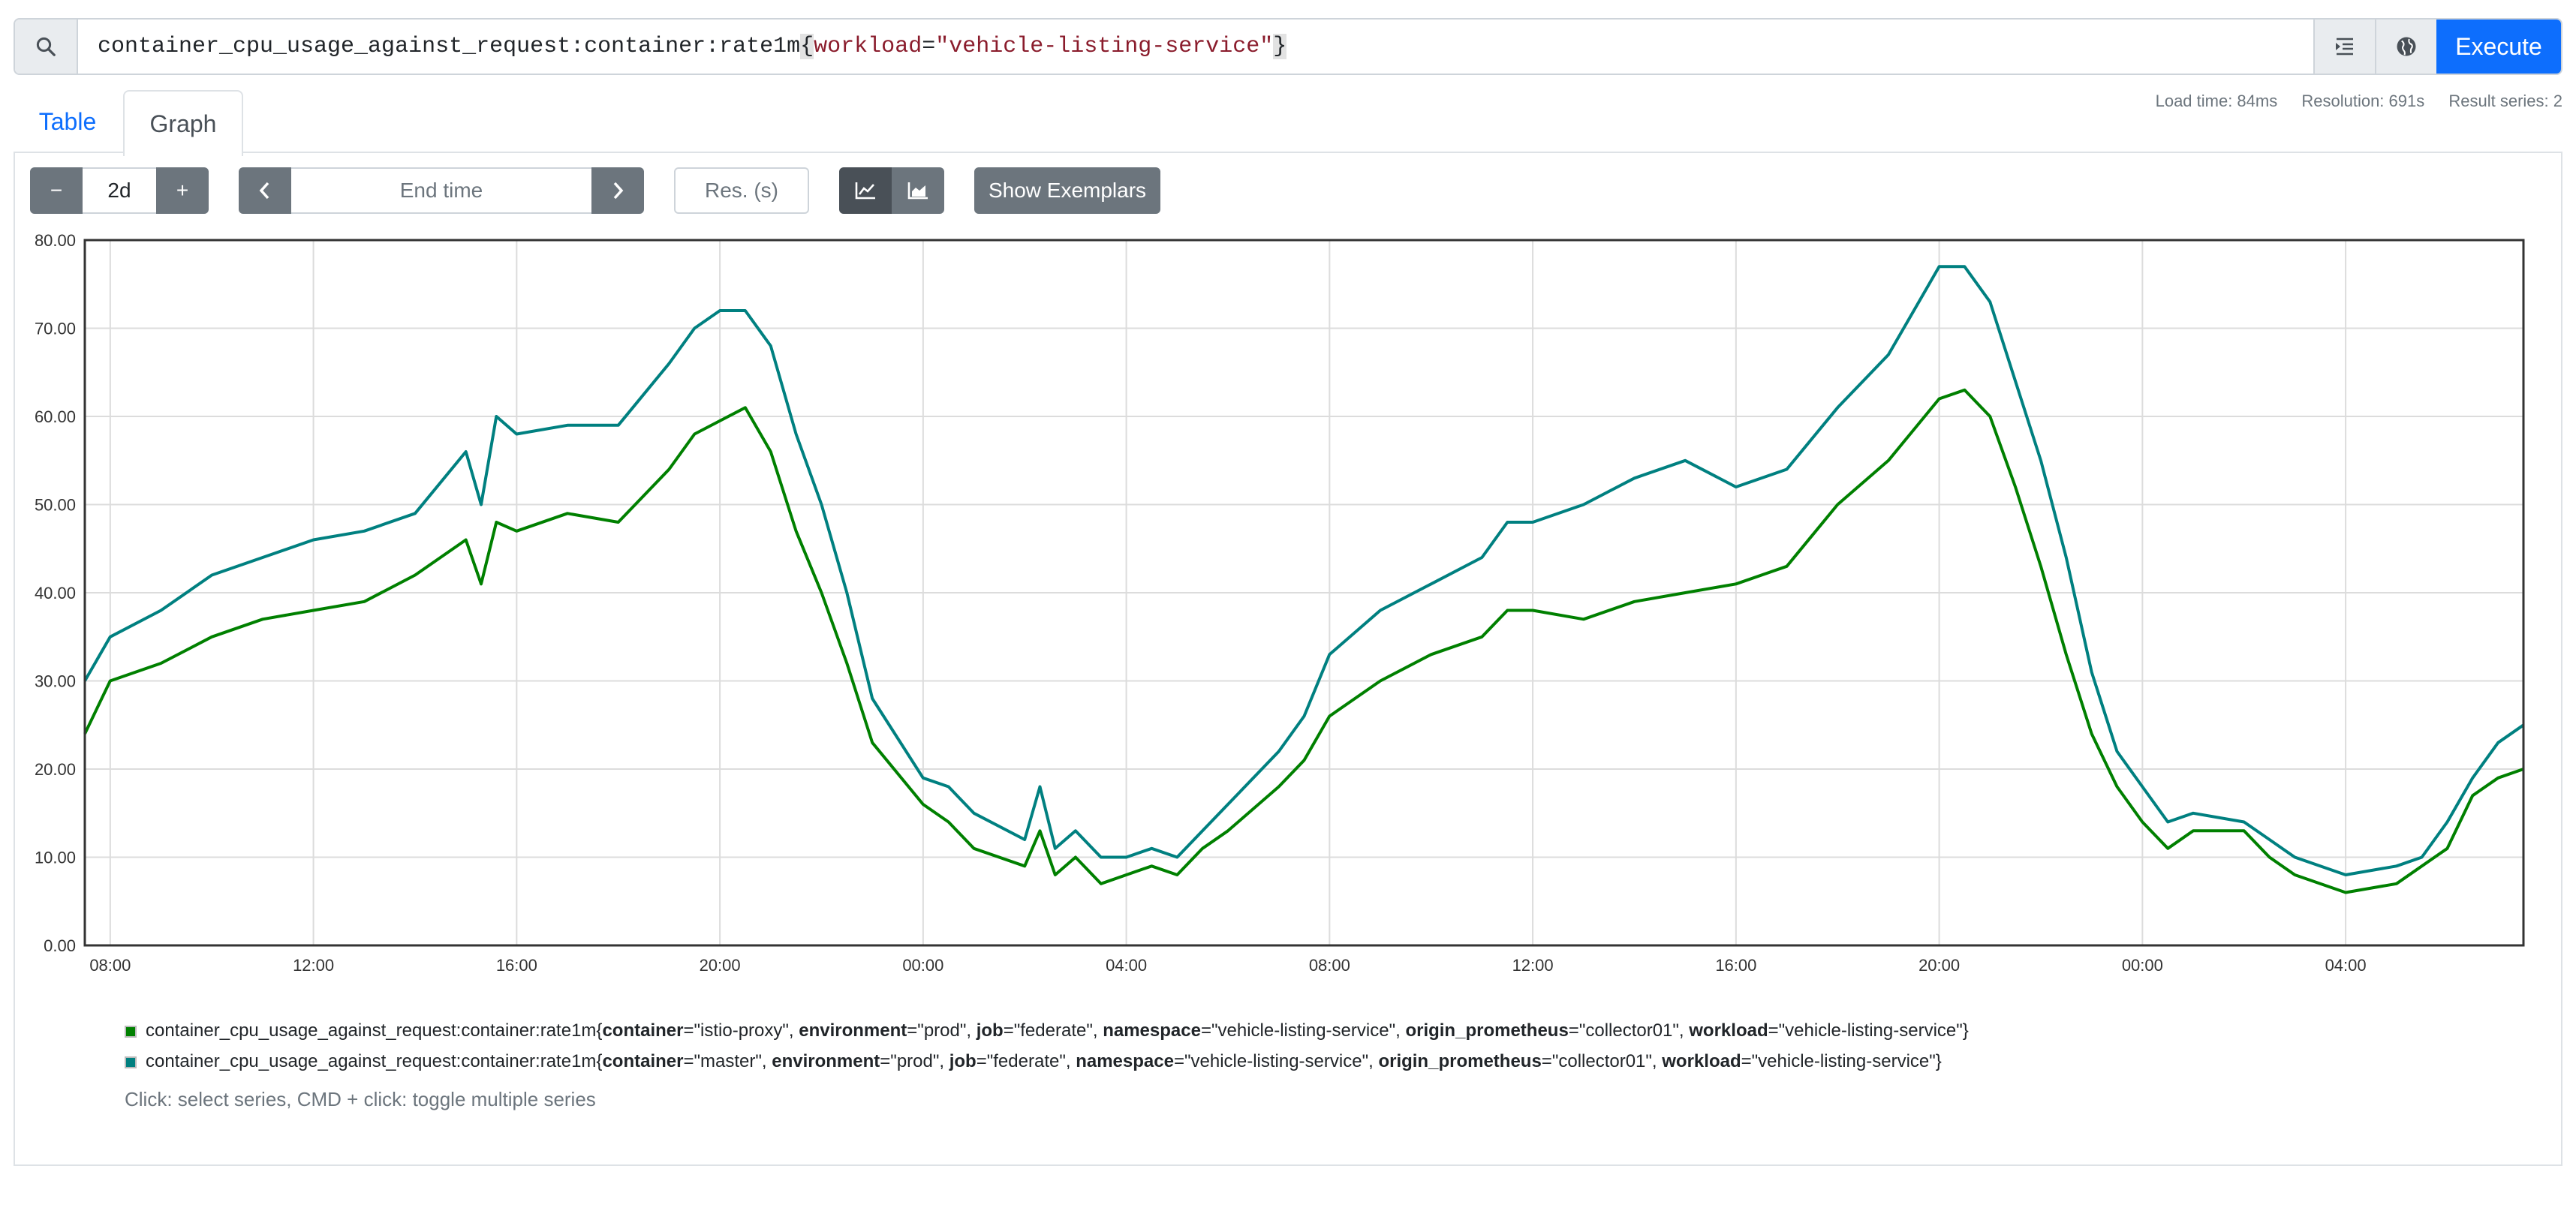  I want to click on increase-range-button: +, so click(182, 190).